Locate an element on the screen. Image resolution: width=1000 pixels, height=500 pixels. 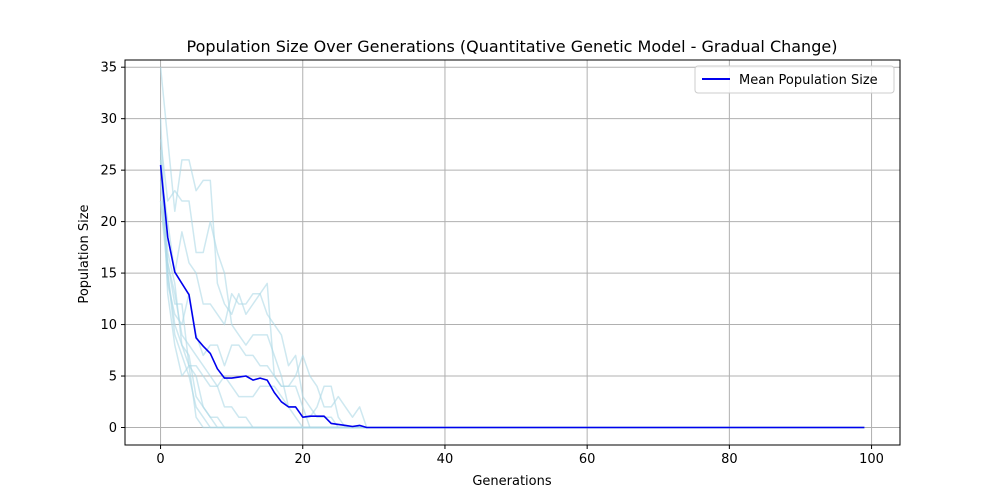
x-axis-label: Generations is located at coordinates (512, 481).